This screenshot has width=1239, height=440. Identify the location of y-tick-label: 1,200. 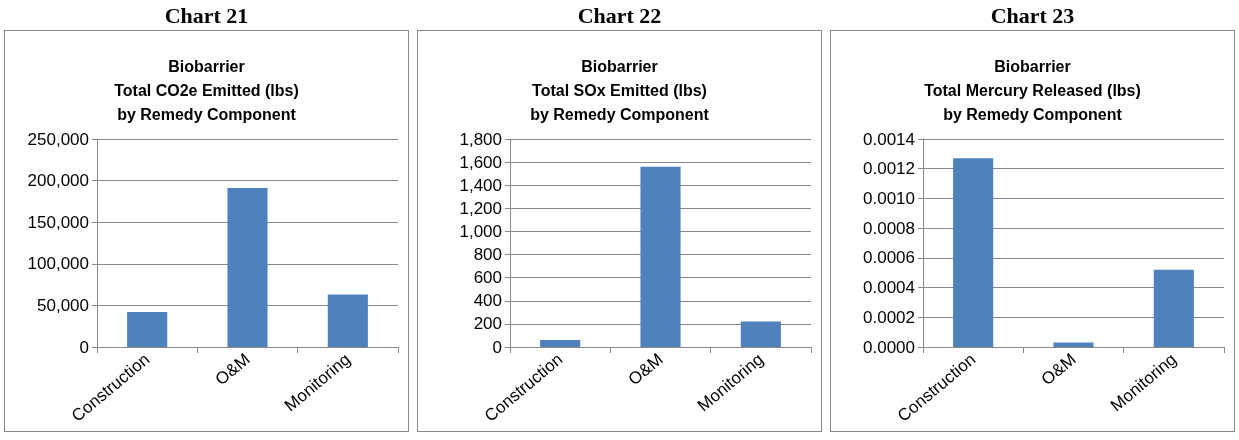
(480, 208).